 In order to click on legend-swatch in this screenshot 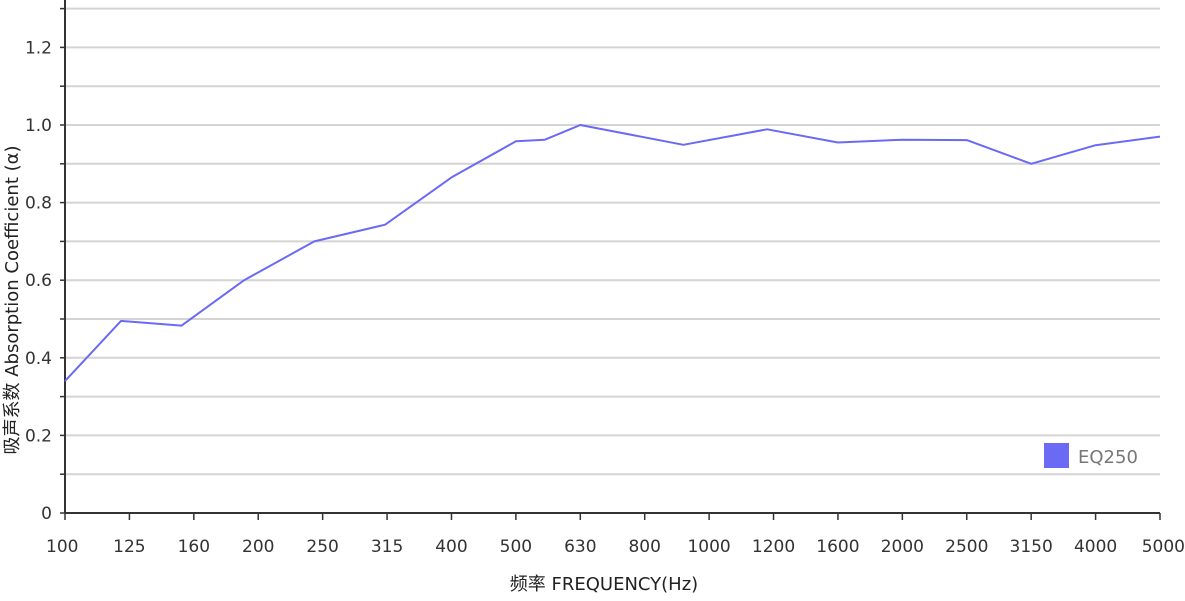, I will do `click(1056, 455)`.